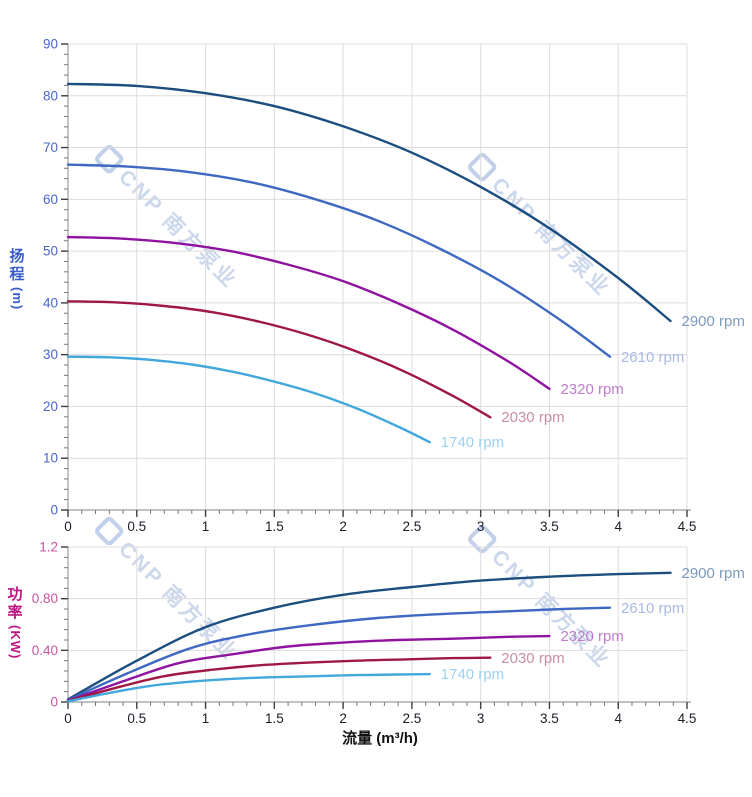 The image size is (752, 797). Describe the element at coordinates (592, 389) in the screenshot. I see `rpm-label-2320-head: 2320 rpm` at that location.